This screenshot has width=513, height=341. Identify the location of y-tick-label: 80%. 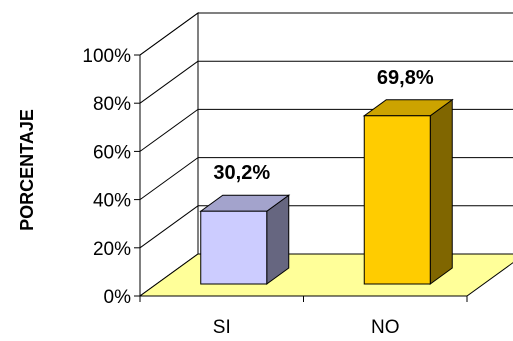
(112, 104).